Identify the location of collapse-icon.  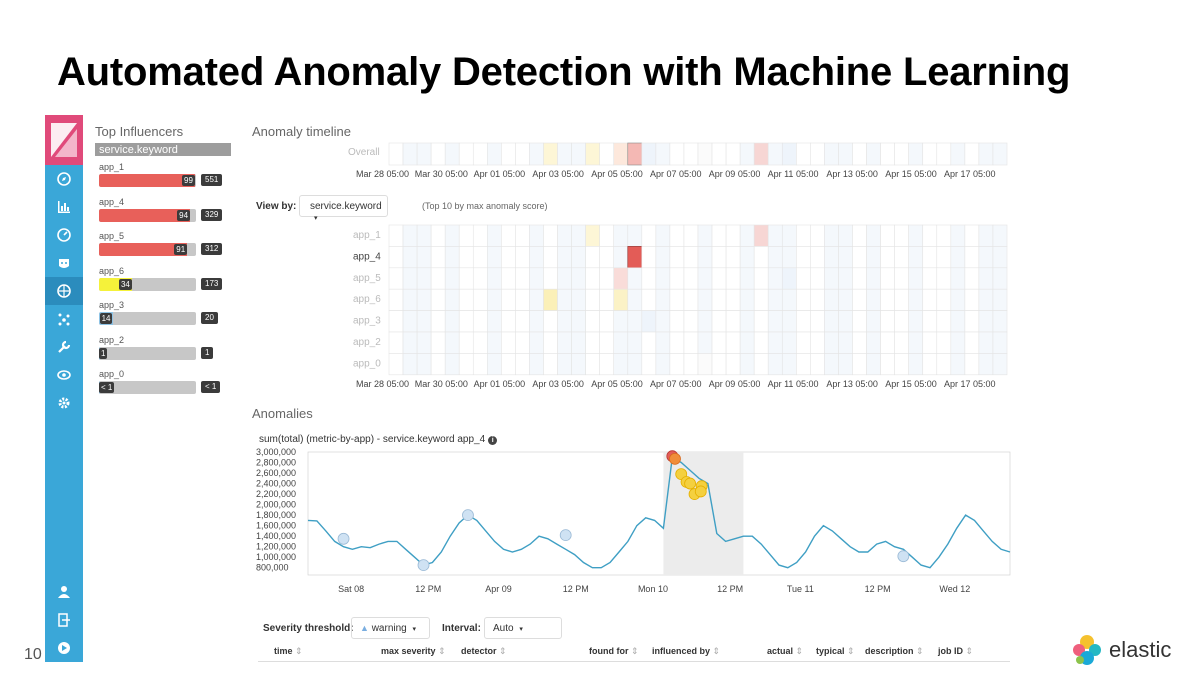
(64, 648).